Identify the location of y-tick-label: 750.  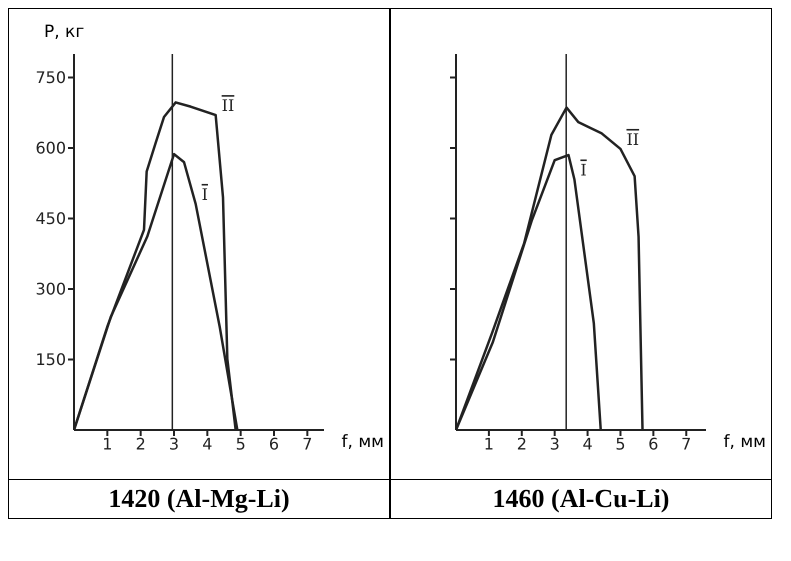
(50, 78).